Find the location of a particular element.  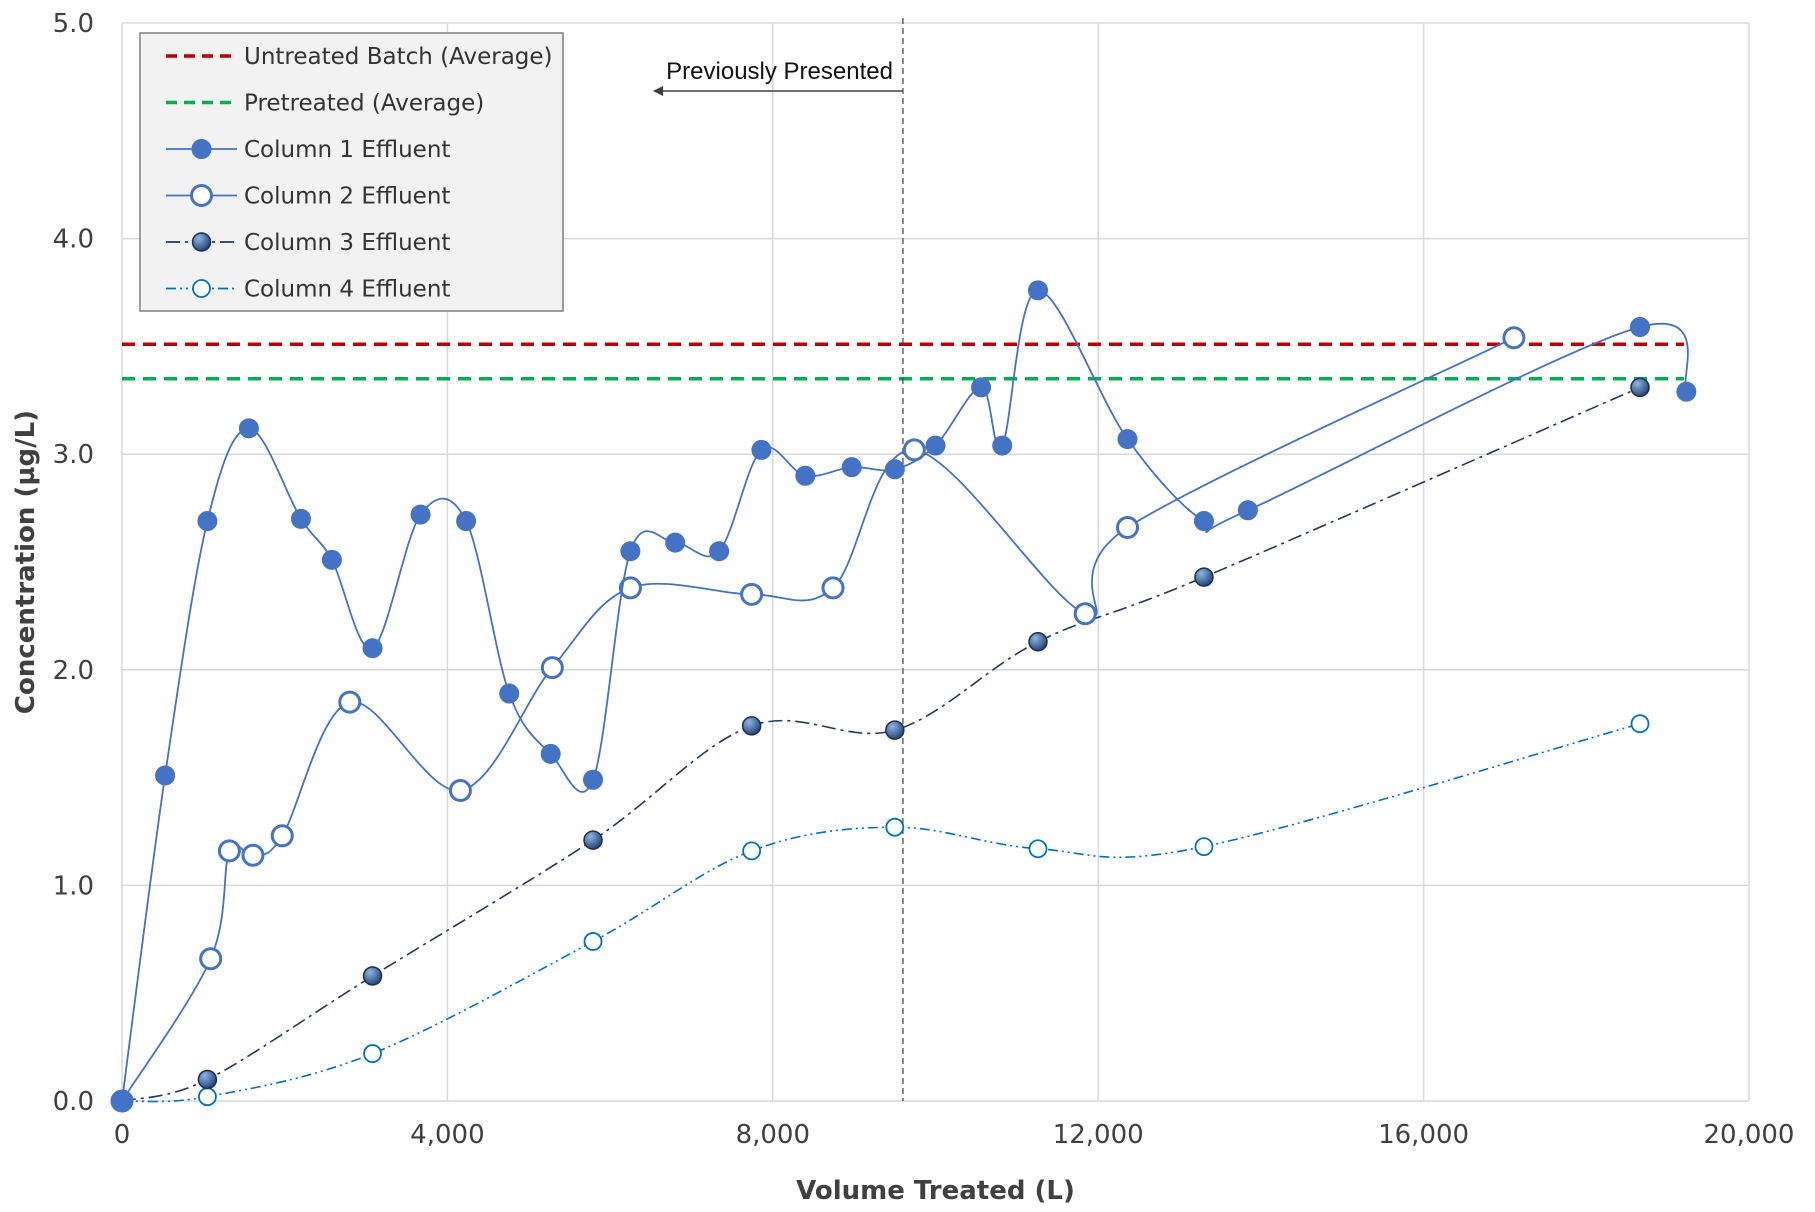

x-tick-label: 20,000 is located at coordinates (1749, 1135).